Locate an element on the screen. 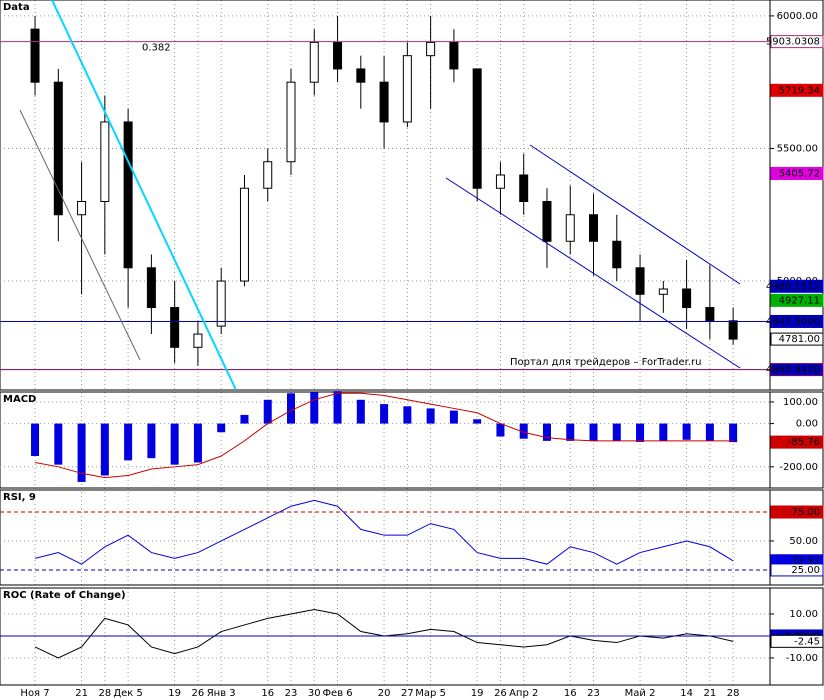 The image size is (824, 700). y-tick-label: 6000.00 is located at coordinates (797, 16).